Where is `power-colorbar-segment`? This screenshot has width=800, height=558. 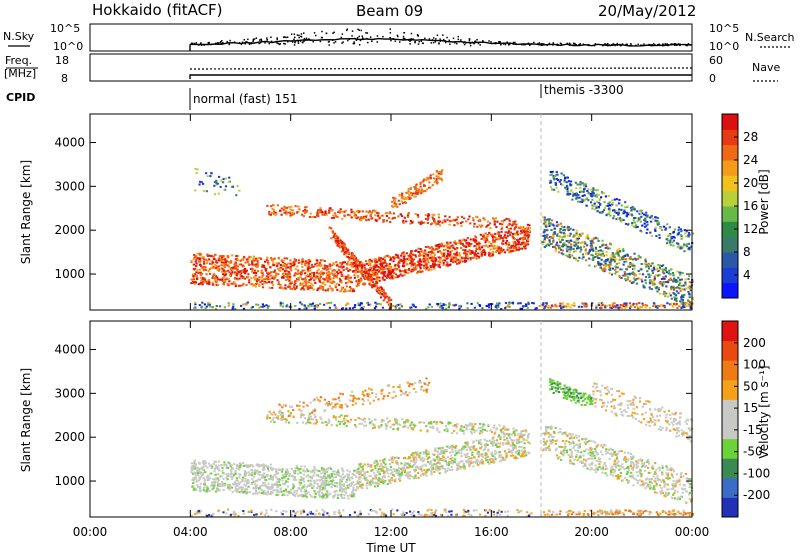 power-colorbar-segment is located at coordinates (730, 122).